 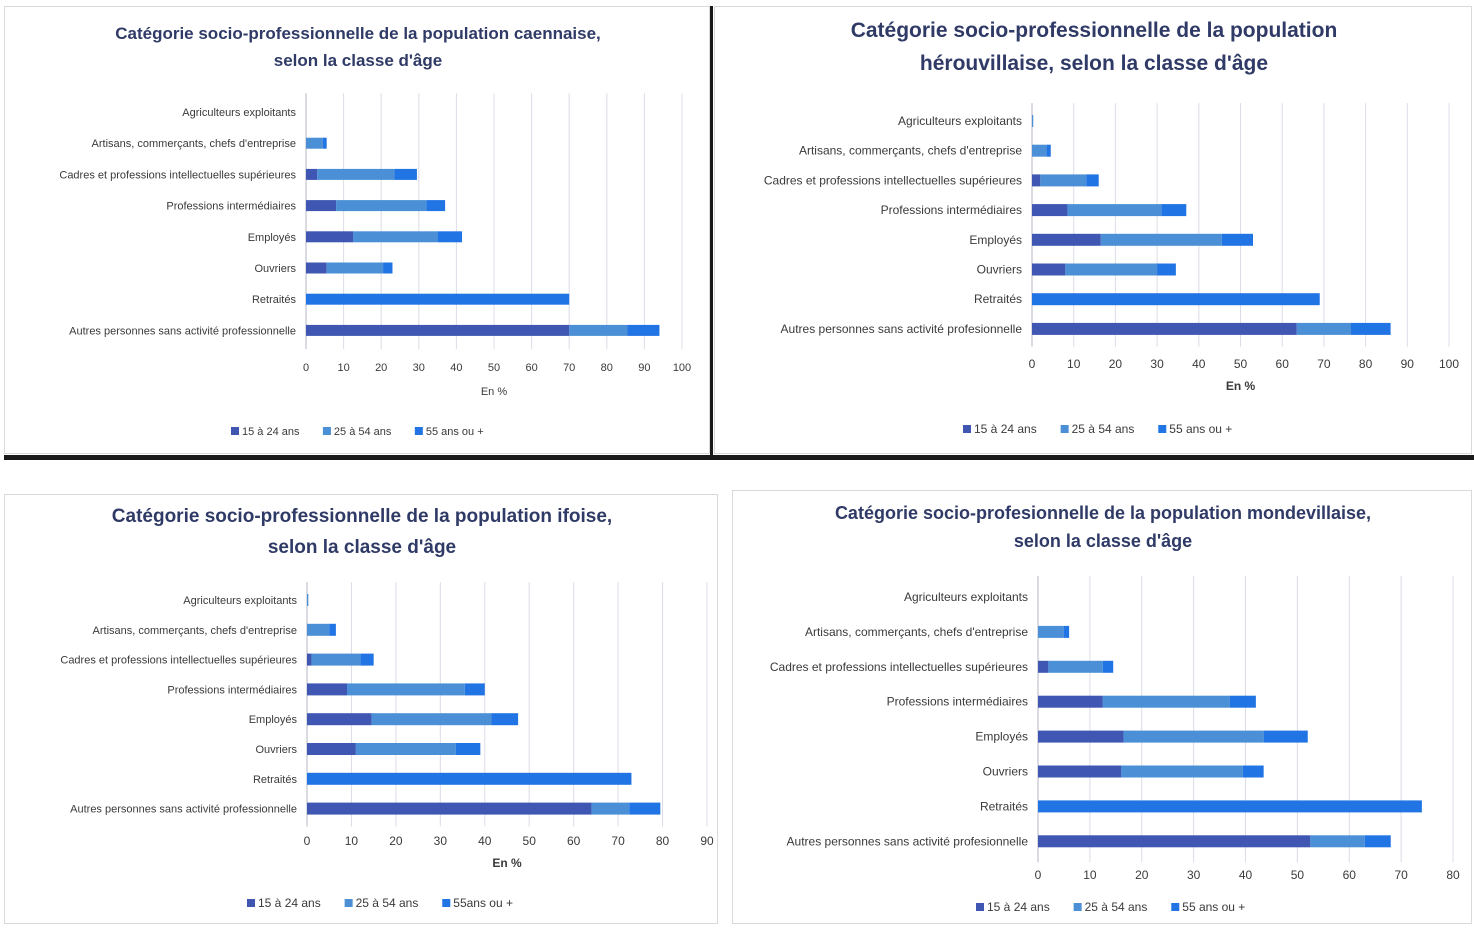 What do you see at coordinates (995, 240) in the screenshot?
I see `category-label: Employés` at bounding box center [995, 240].